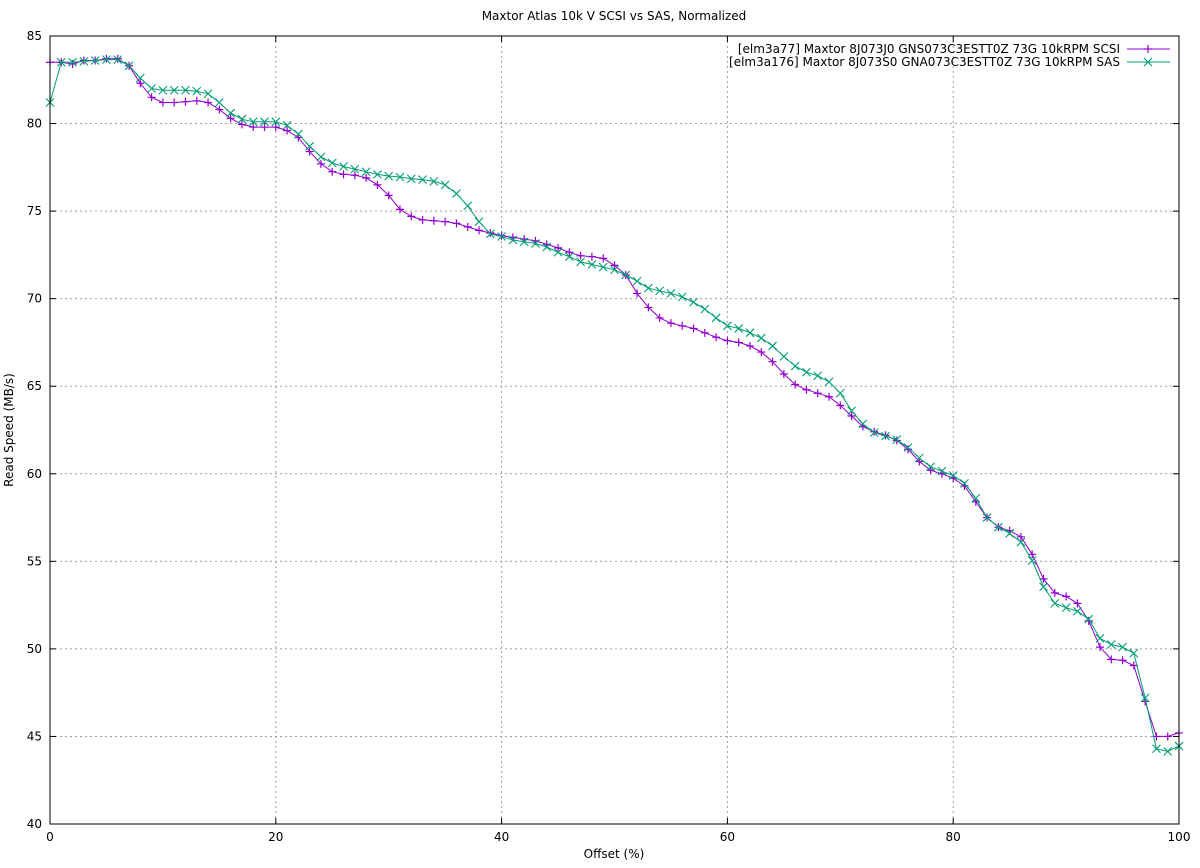 The width and height of the screenshot is (1200, 868). I want to click on legend-marker, so click(1148, 62).